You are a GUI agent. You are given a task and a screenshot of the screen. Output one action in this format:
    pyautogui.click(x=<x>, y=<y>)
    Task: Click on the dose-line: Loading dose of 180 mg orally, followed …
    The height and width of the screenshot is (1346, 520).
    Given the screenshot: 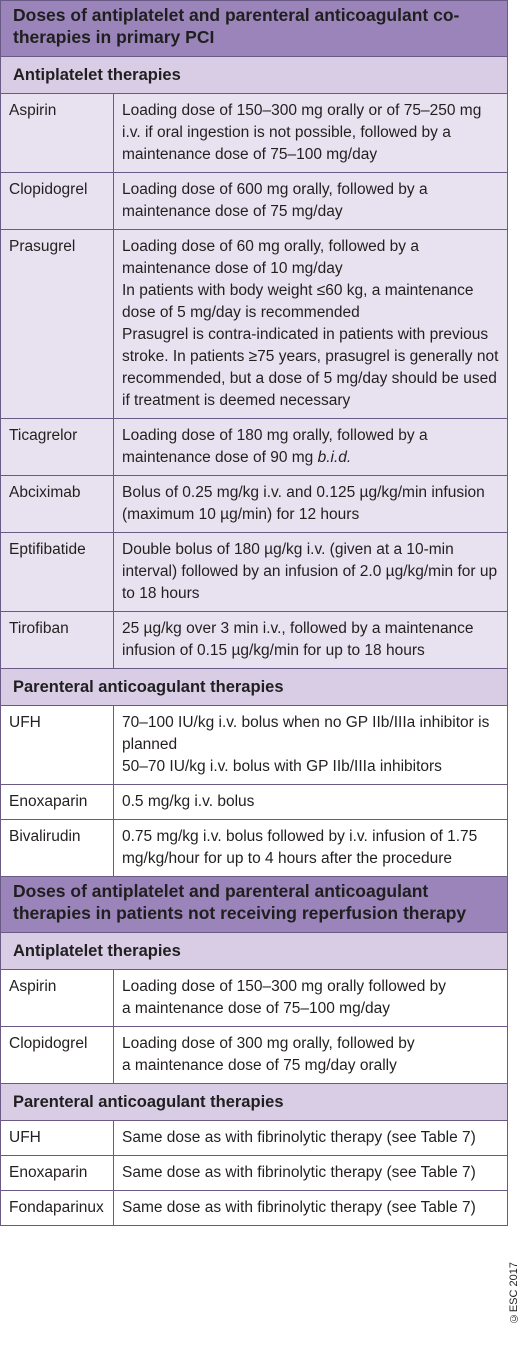 What is the action you would take?
    pyautogui.click(x=275, y=446)
    